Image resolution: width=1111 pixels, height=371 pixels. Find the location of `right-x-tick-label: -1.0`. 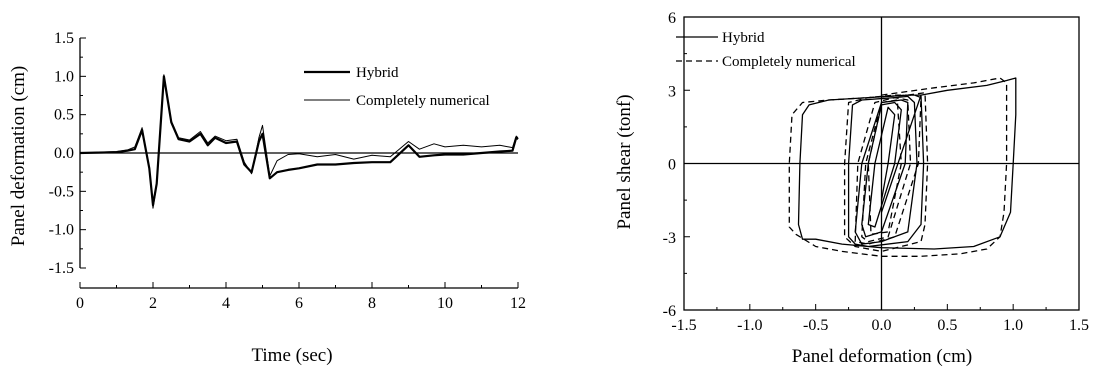

right-x-tick-label: -1.0 is located at coordinates (749, 325).